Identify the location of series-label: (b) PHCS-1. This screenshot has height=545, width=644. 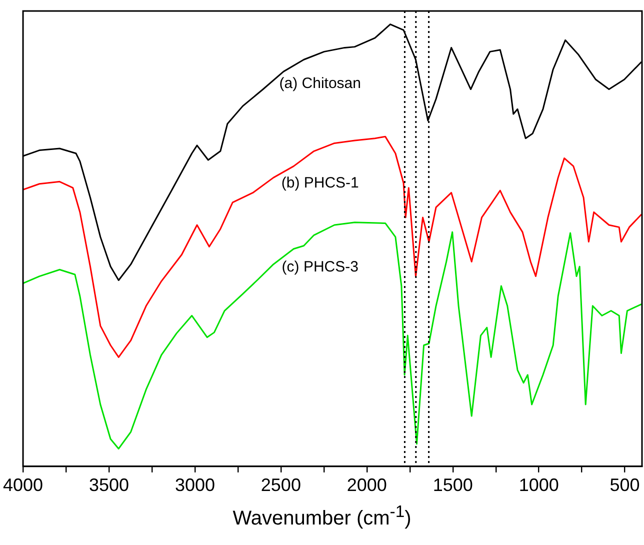
(320, 183).